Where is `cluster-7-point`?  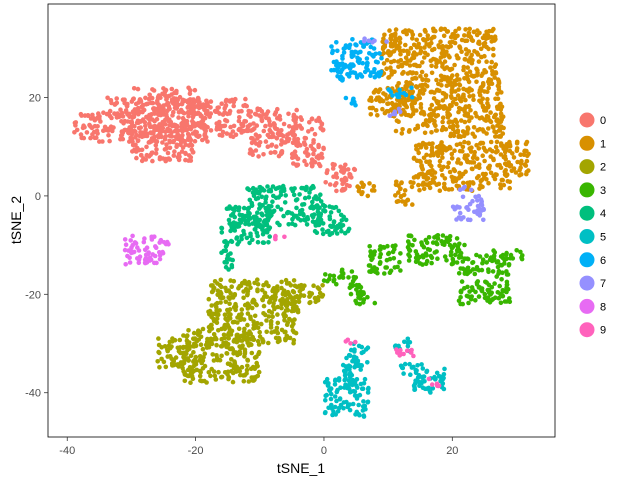
cluster-7-point is located at coordinates (470, 220).